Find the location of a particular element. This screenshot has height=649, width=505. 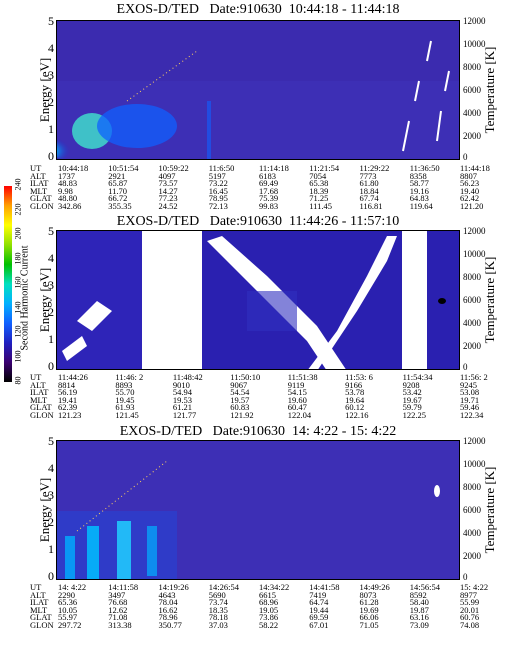

y-axis-label: Energy [eV] is located at coordinates (44, 300).